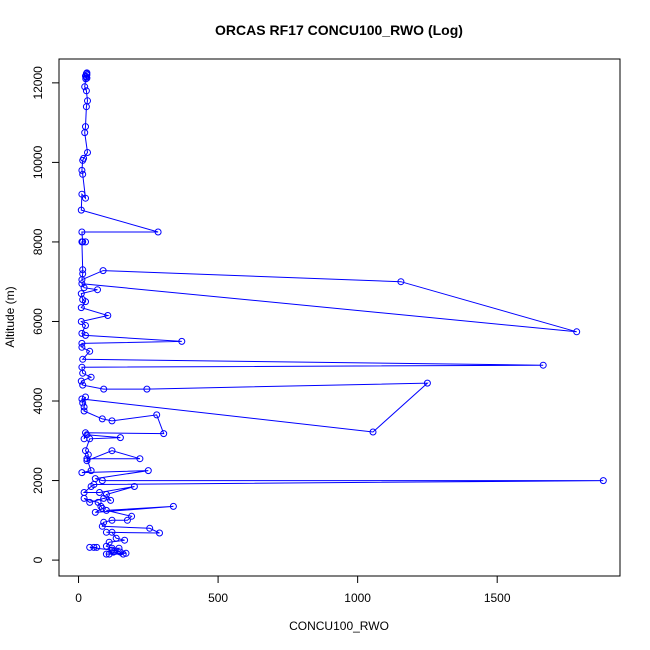  Describe the element at coordinates (497, 598) in the screenshot. I see `x-tick-label: 1500` at that location.